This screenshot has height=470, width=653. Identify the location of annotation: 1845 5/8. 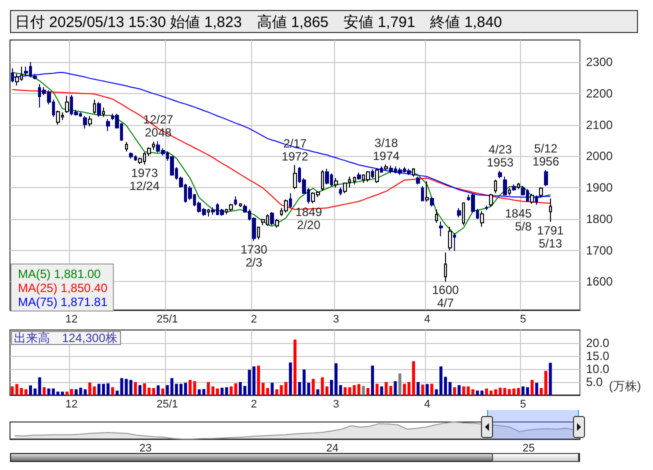
(518, 220).